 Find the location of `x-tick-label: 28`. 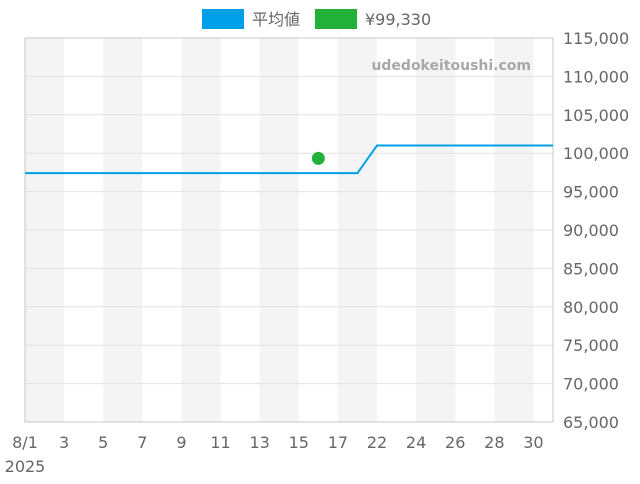

x-tick-label: 28 is located at coordinates (494, 442).